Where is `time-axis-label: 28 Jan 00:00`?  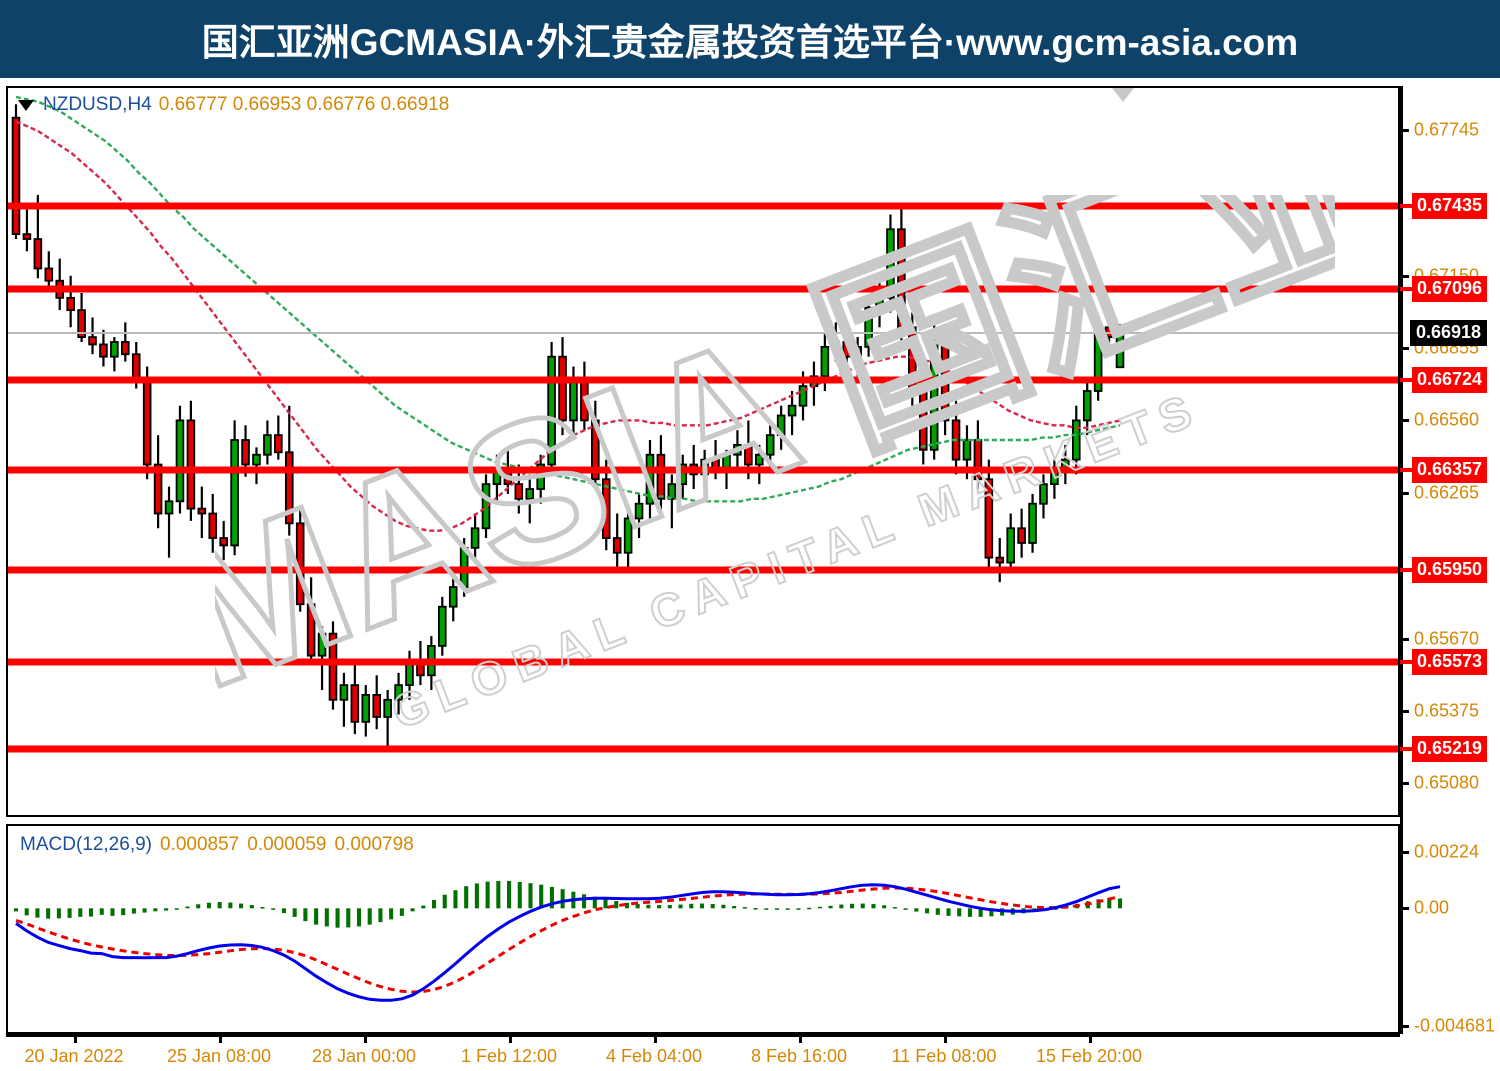
time-axis-label: 28 Jan 00:00 is located at coordinates (364, 1056).